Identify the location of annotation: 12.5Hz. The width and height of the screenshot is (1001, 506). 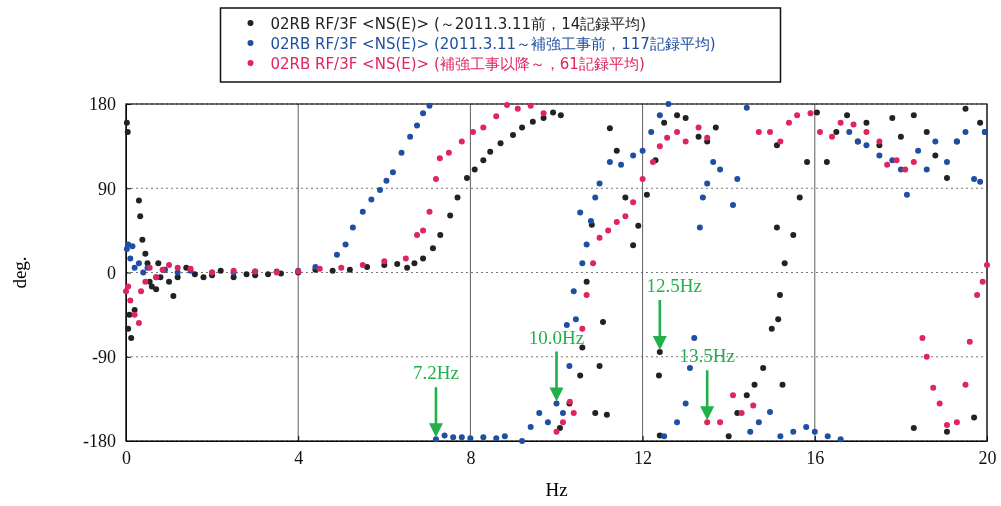
(674, 286).